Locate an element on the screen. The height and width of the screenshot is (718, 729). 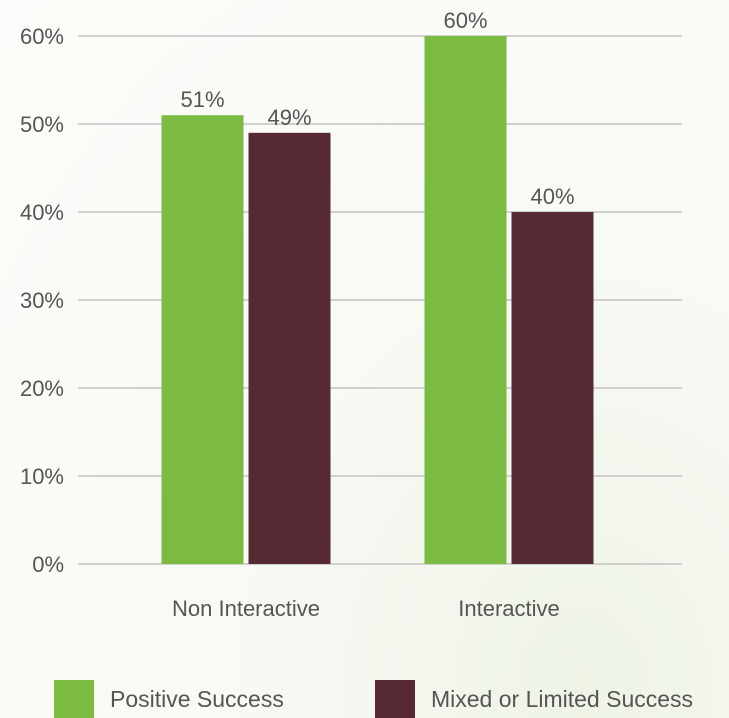
y-axis-tick-labels: 0% 10% 20% 30% 40% 50% 60% is located at coordinates (42, 300).